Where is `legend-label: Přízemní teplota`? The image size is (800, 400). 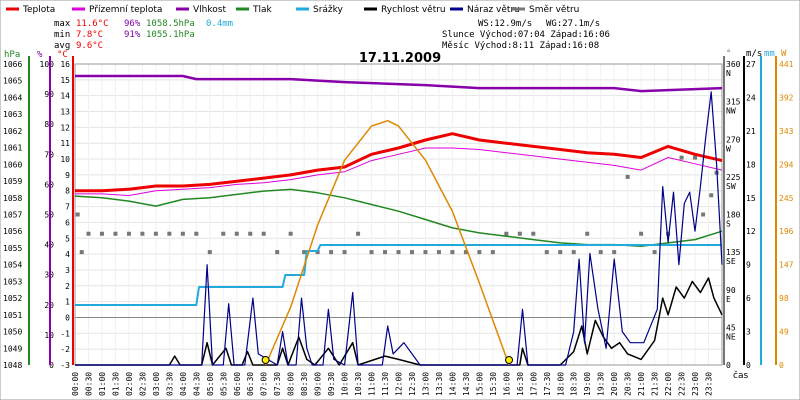
legend-label: Přízemní teplota is located at coordinates (125, 10).